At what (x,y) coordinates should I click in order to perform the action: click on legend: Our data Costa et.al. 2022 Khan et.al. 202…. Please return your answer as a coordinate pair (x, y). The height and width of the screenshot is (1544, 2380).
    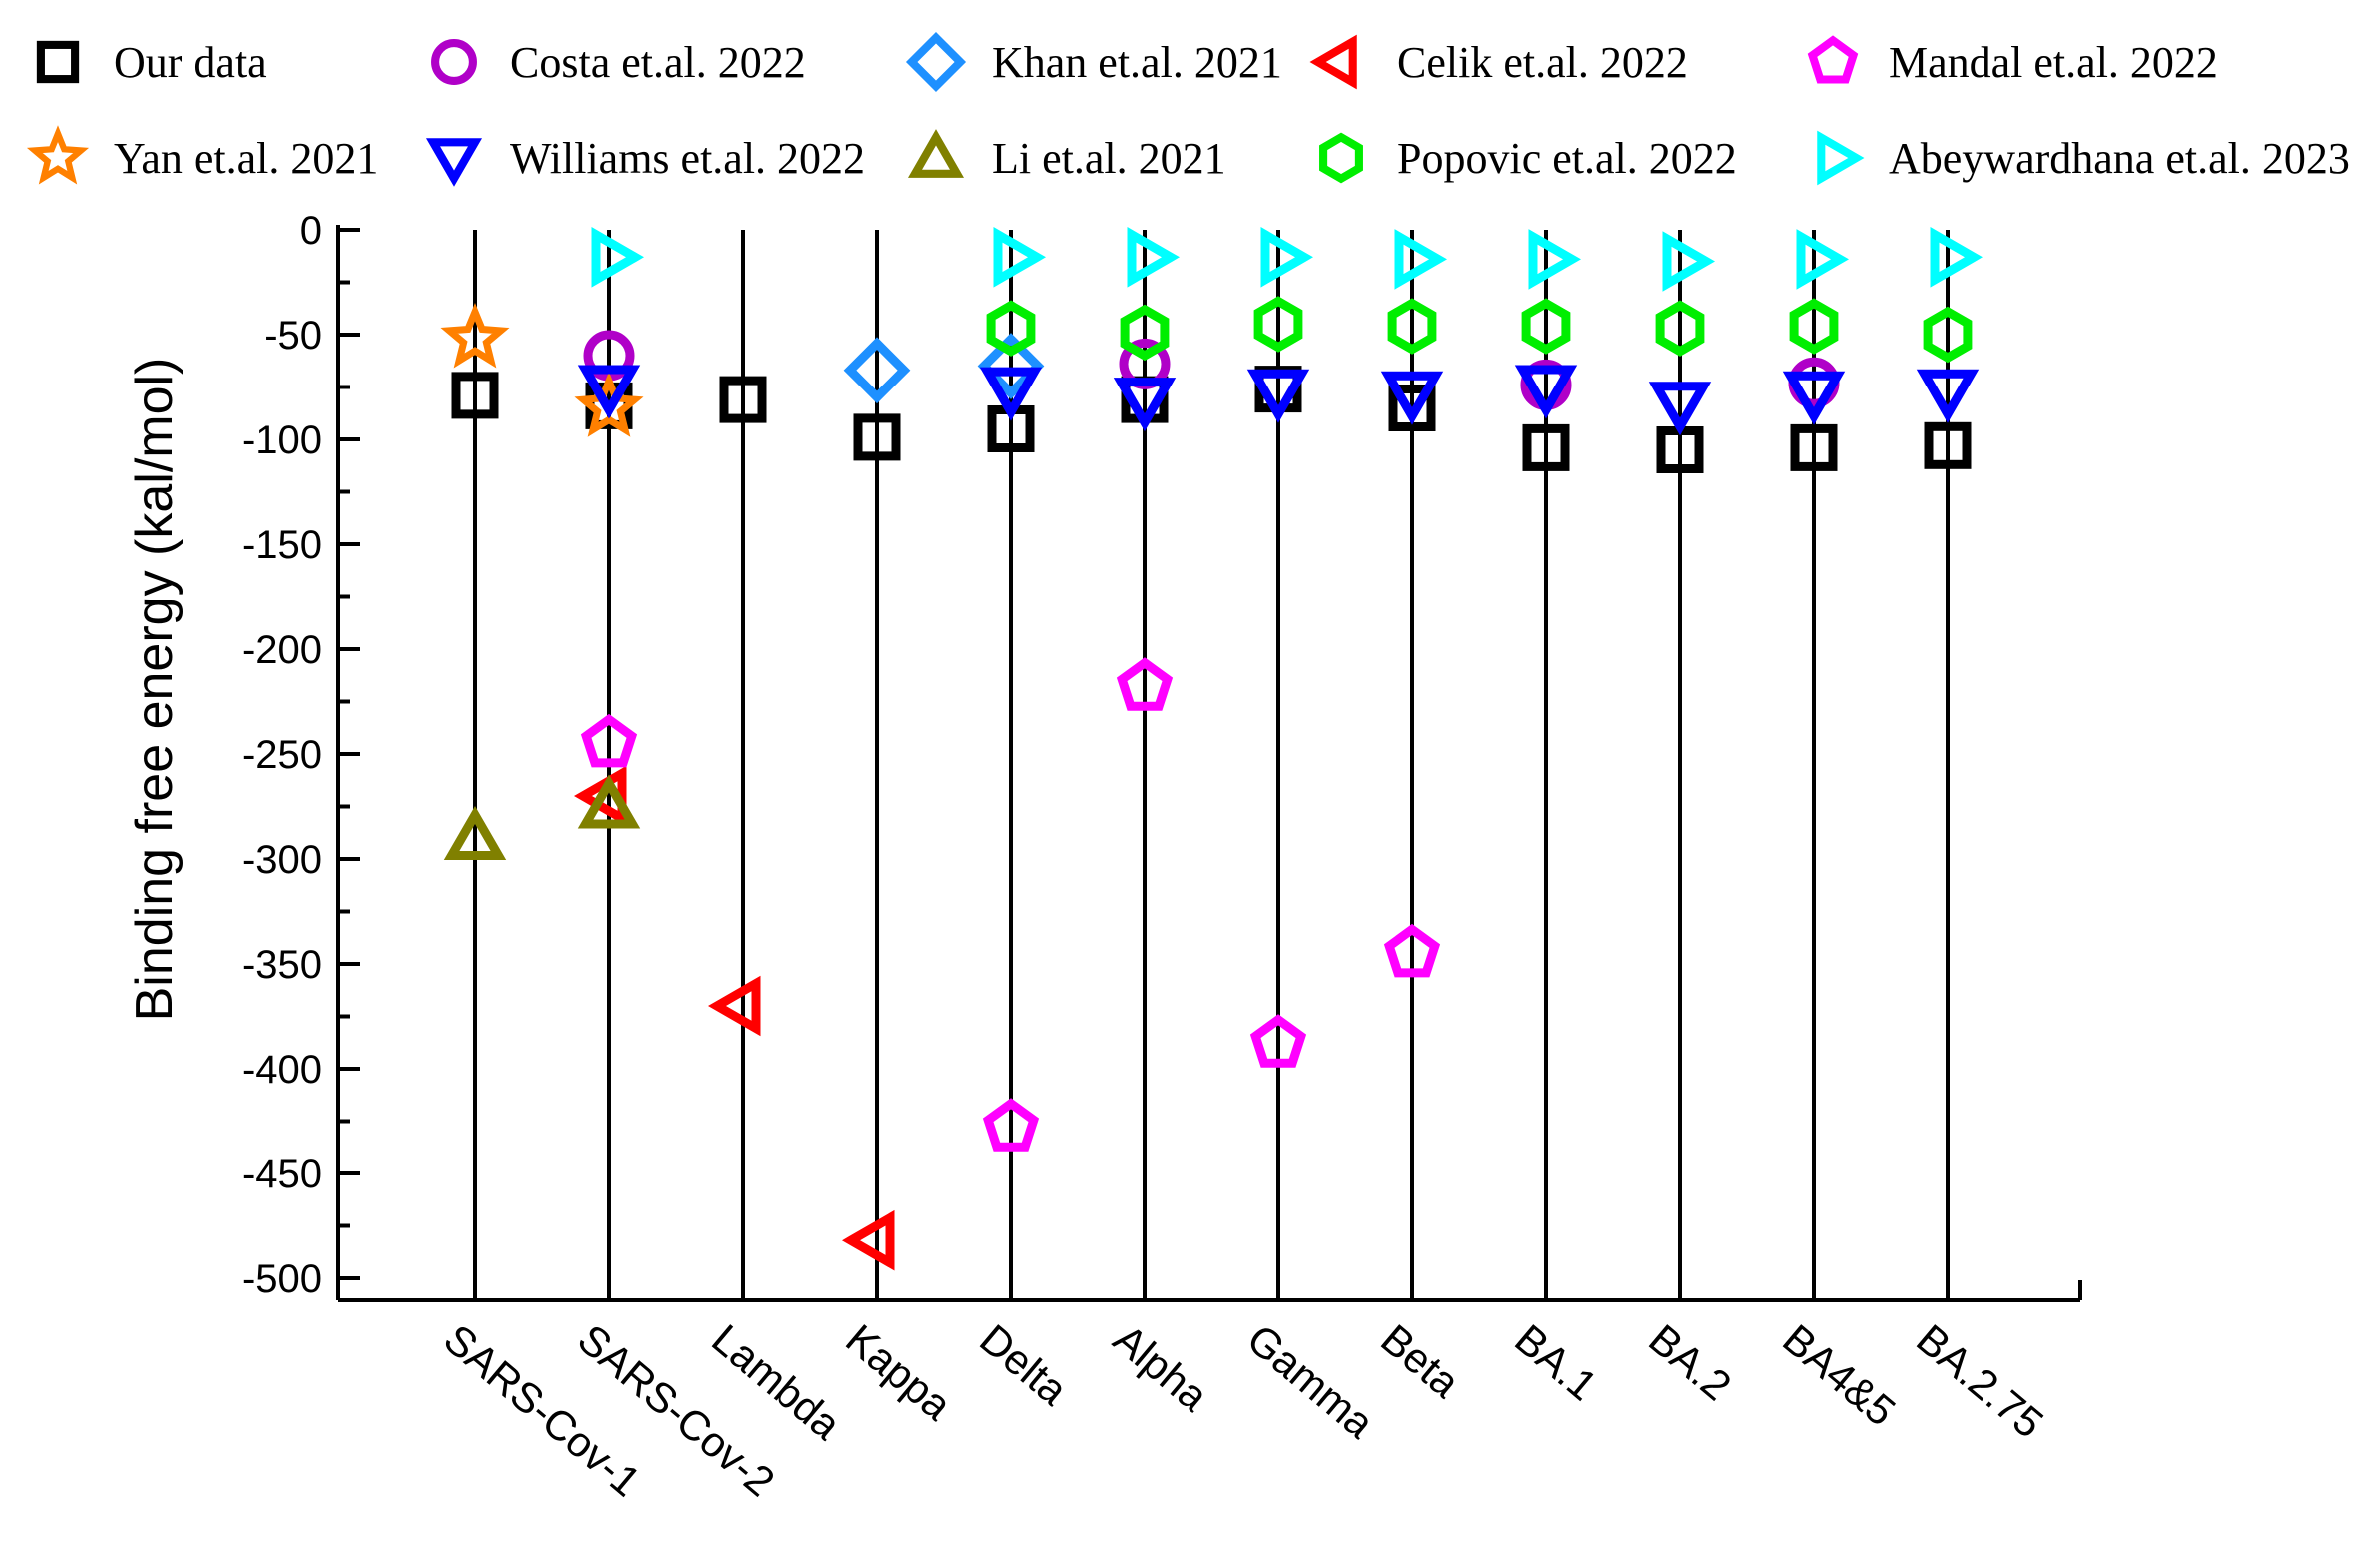
    Looking at the image, I should click on (1188, 109).